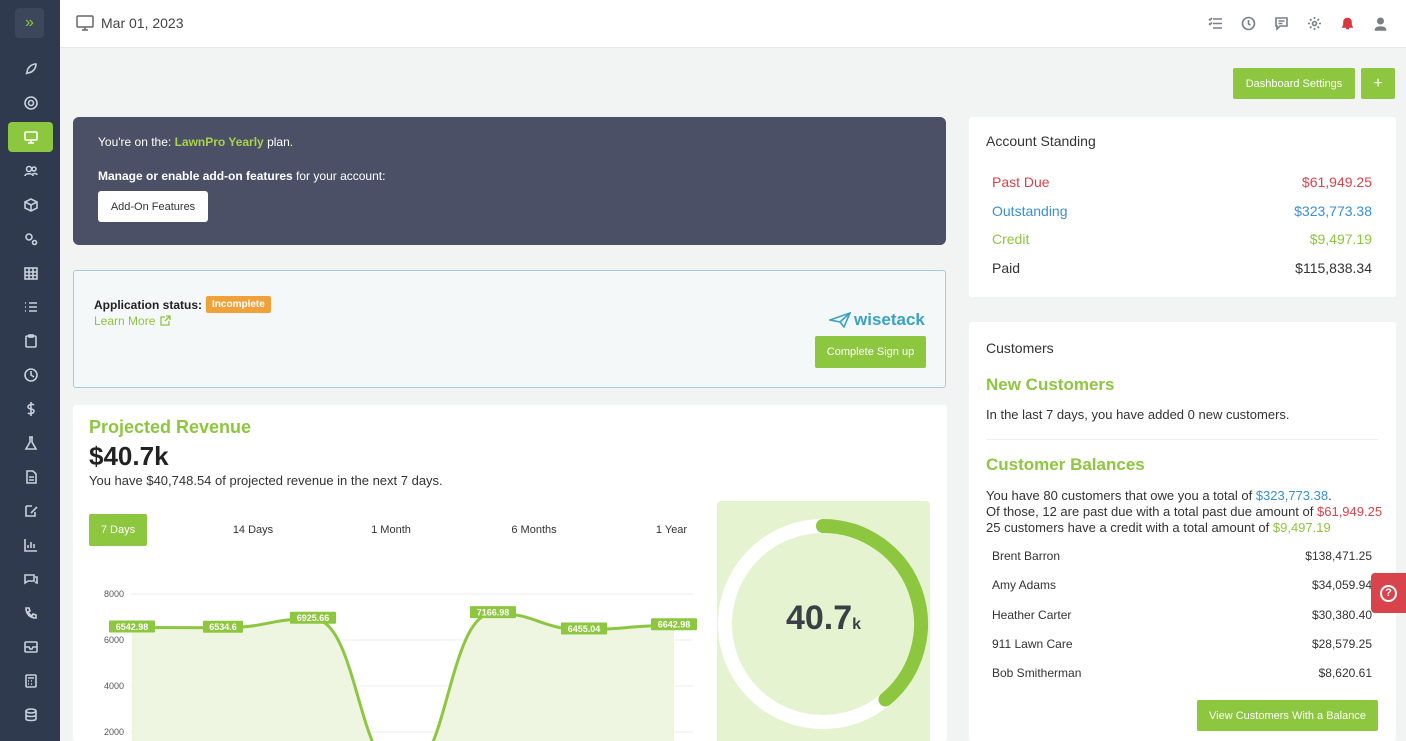 The height and width of the screenshot is (741, 1406). What do you see at coordinates (30, 715) in the screenshot?
I see `database-icon` at bounding box center [30, 715].